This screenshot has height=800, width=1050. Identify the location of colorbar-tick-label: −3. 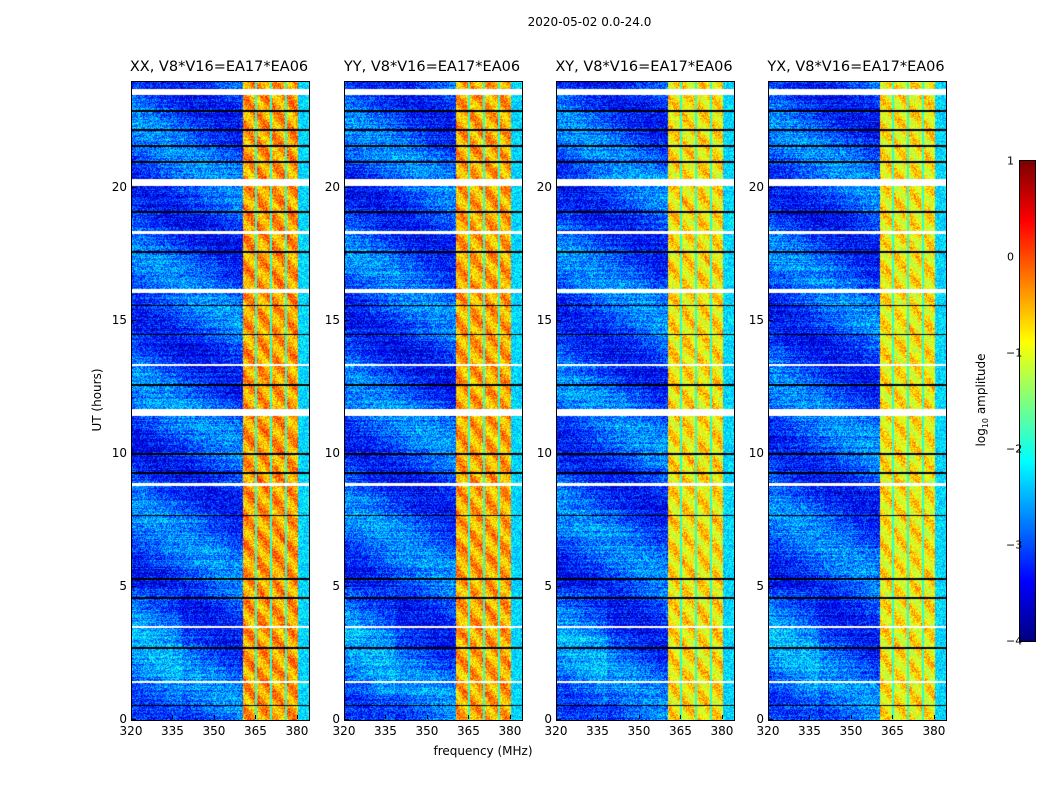
(1014, 545).